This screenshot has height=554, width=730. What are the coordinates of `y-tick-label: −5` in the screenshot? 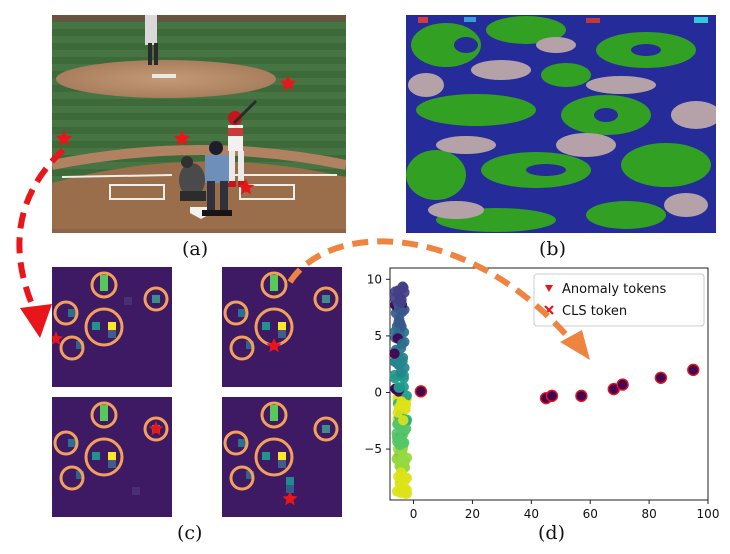 It's located at (373, 449).